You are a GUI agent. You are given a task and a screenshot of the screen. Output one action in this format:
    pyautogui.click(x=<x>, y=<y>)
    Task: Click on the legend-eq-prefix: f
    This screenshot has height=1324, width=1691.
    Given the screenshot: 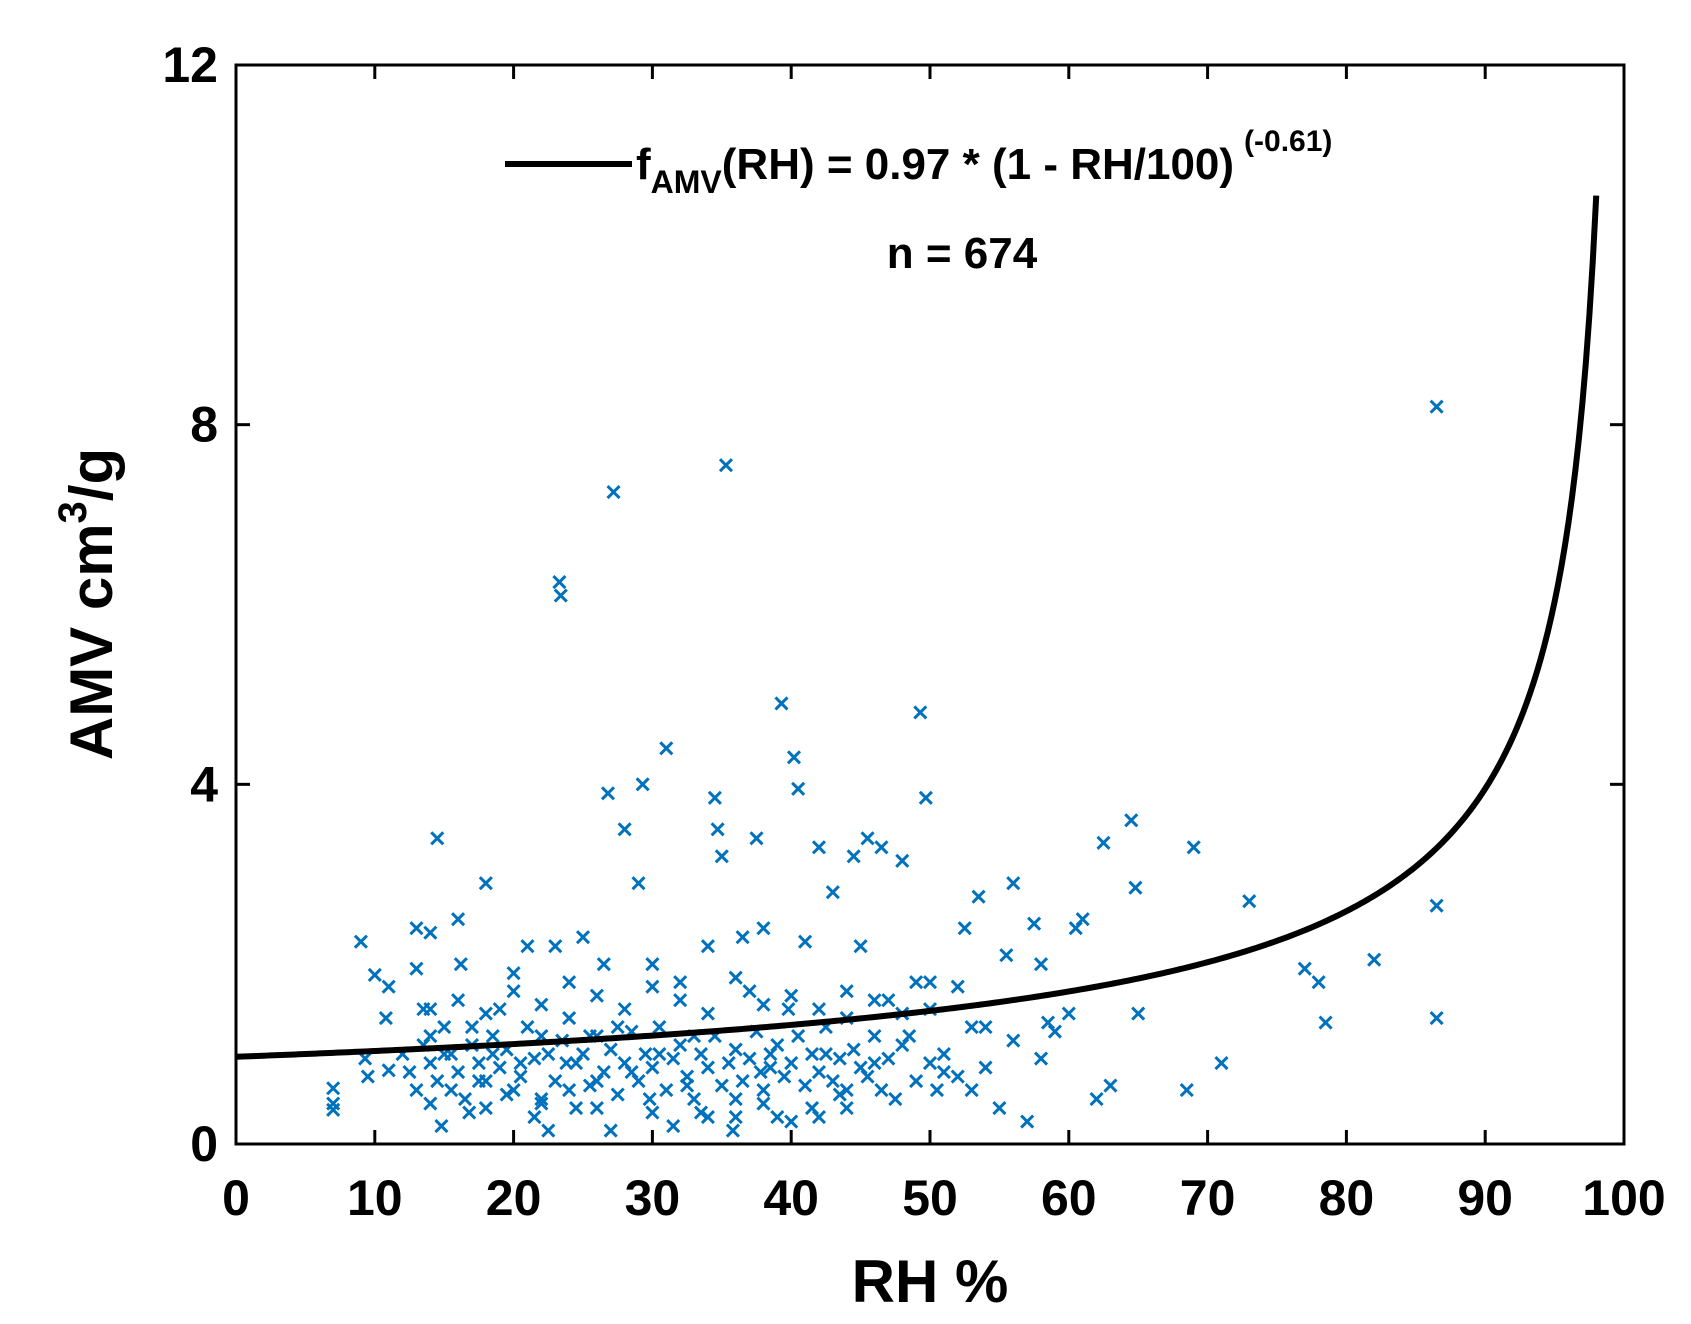 What is the action you would take?
    pyautogui.click(x=643, y=164)
    